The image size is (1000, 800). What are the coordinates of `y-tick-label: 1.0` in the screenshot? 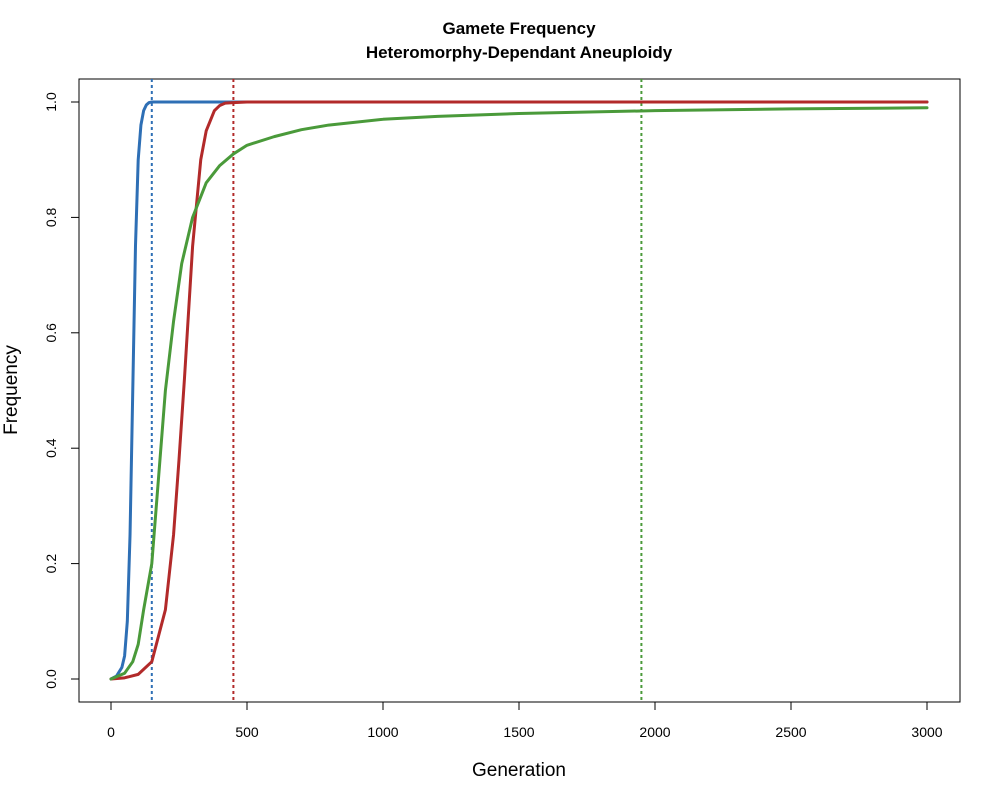 It's located at (51, 102).